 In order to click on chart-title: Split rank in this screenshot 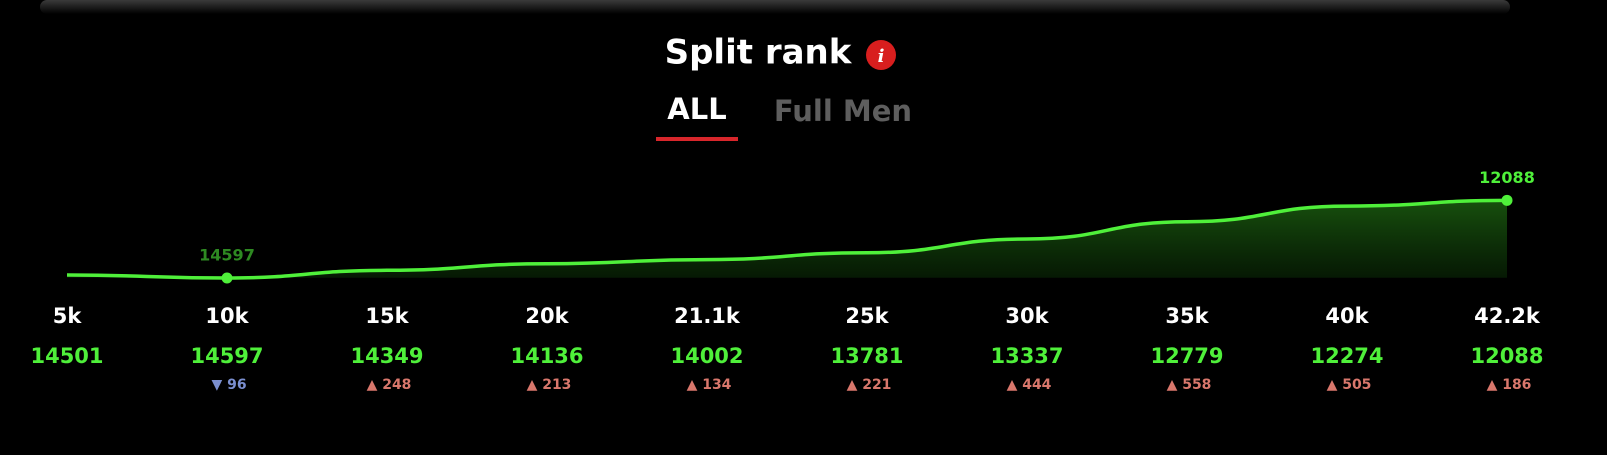, I will do `click(759, 53)`.